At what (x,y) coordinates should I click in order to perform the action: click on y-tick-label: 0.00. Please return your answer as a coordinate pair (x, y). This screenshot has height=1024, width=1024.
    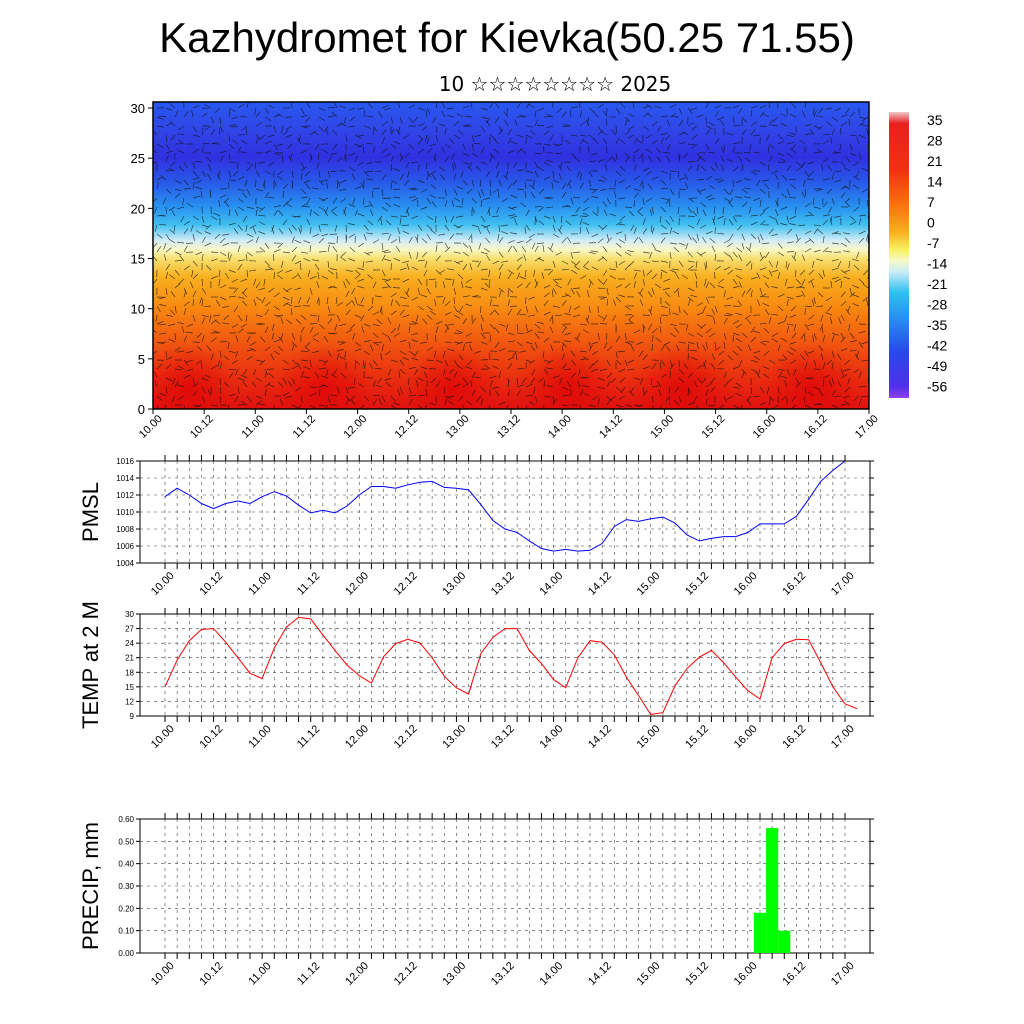
    Looking at the image, I should click on (126, 953).